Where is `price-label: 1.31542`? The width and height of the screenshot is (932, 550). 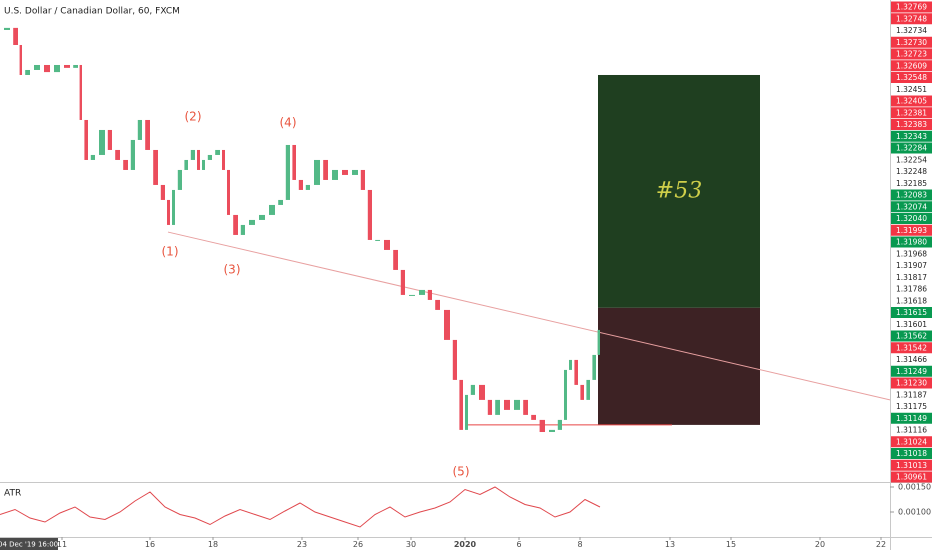 price-label: 1.31542 is located at coordinates (911, 347).